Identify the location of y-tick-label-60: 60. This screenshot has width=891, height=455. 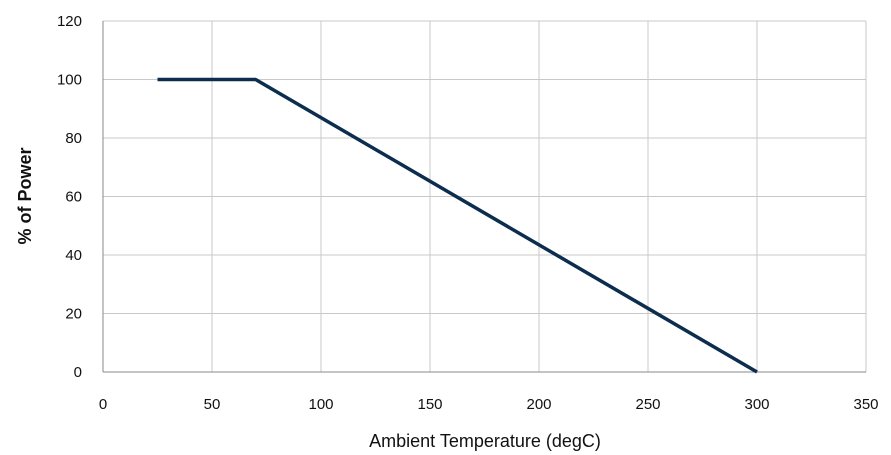
(73, 197).